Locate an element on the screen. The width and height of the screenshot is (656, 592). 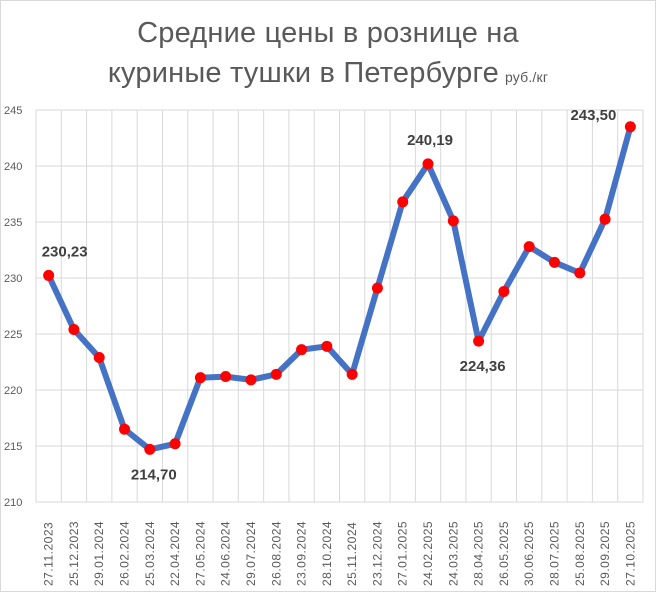
x-tick-label: 29.01.2024 is located at coordinates (99, 553).